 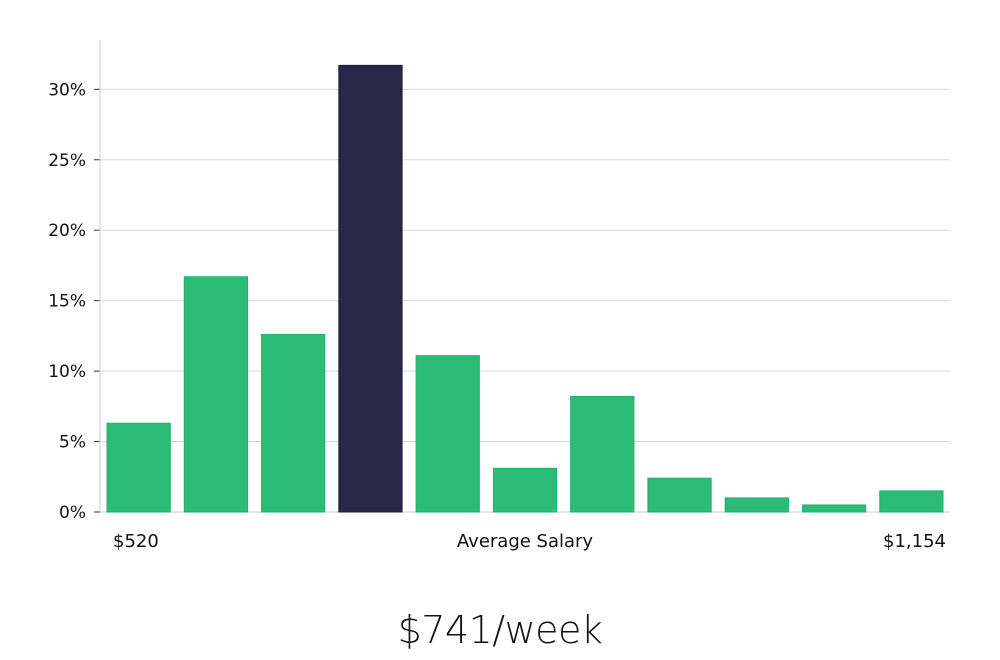 I want to click on y-tick-label: 30%, so click(x=67, y=90).